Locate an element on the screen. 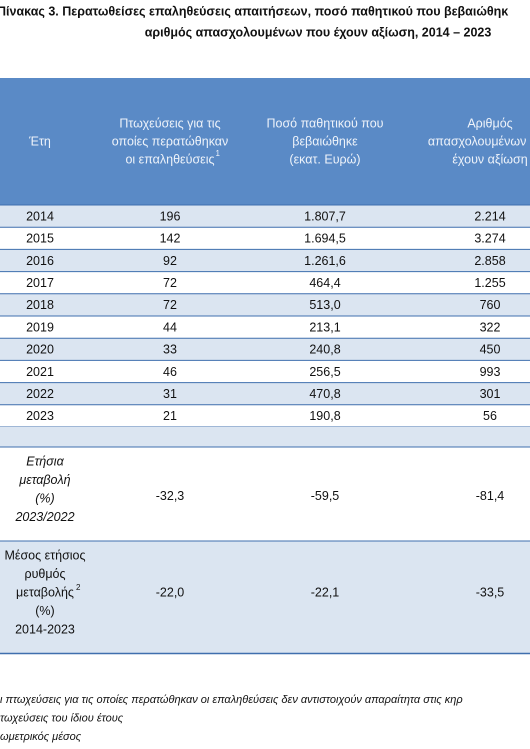  cell: 46 is located at coordinates (170, 372).